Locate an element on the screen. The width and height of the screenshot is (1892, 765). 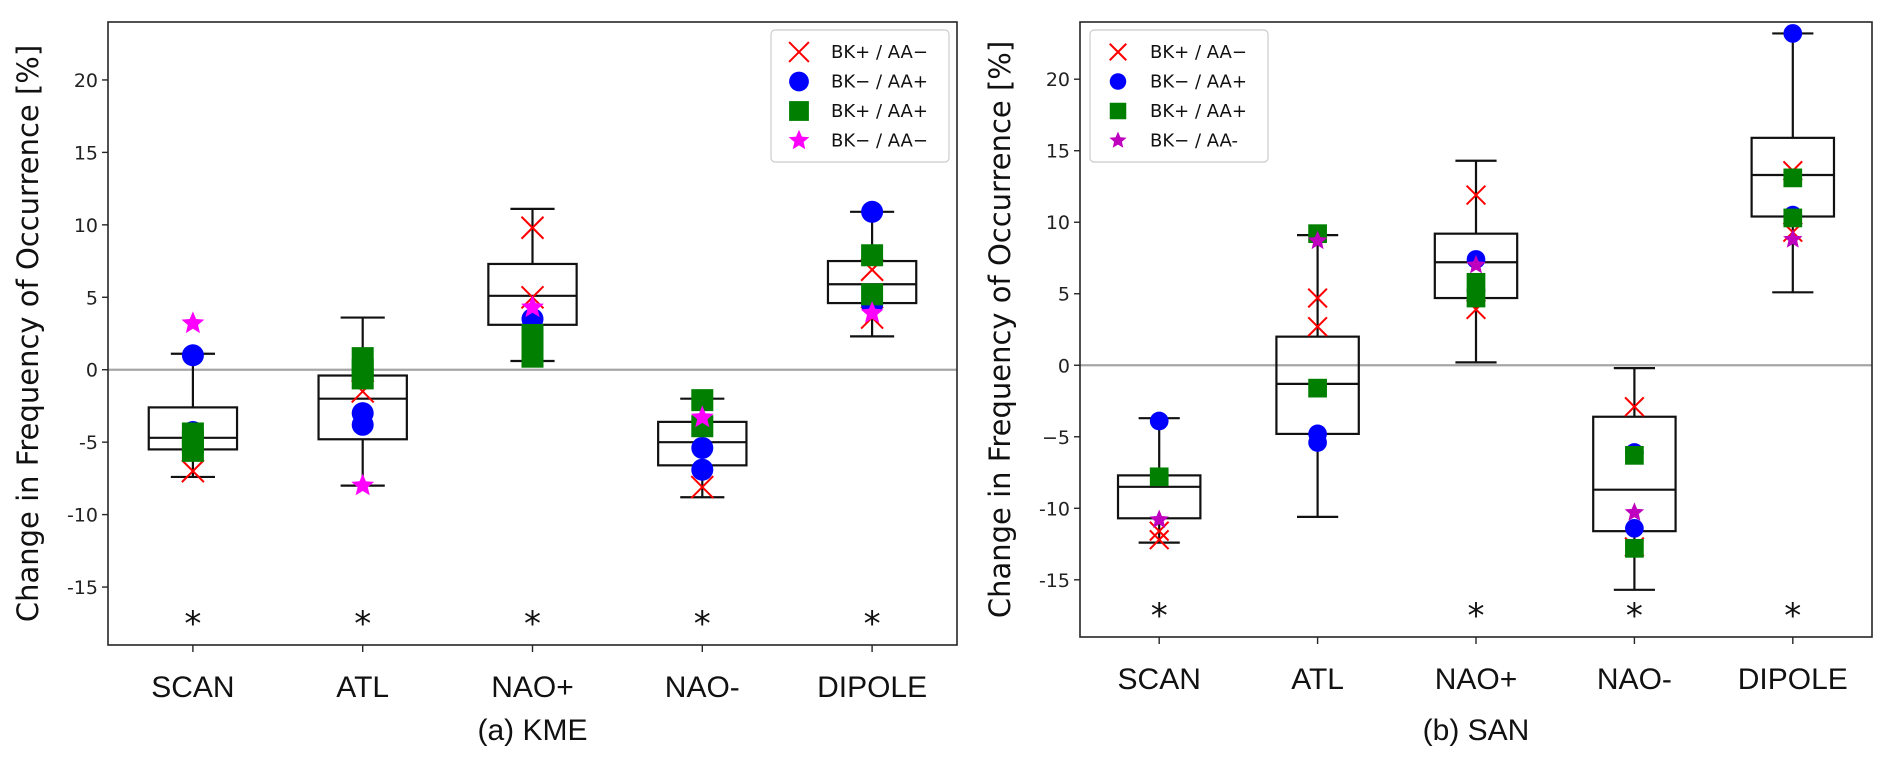
legend-label: BK− / AA- is located at coordinates (1194, 141).